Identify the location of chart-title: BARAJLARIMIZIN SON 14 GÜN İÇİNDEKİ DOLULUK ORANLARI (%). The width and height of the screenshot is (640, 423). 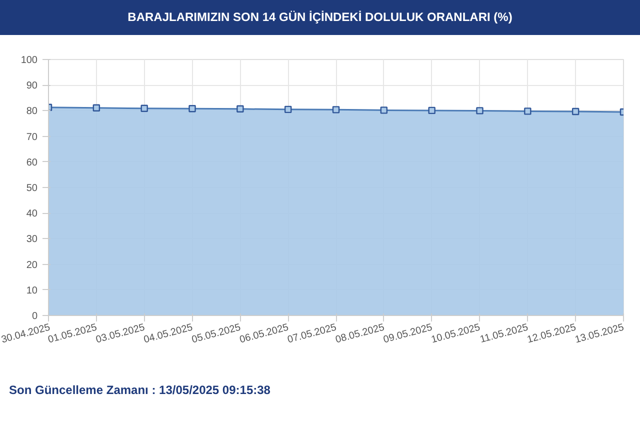
(320, 17).